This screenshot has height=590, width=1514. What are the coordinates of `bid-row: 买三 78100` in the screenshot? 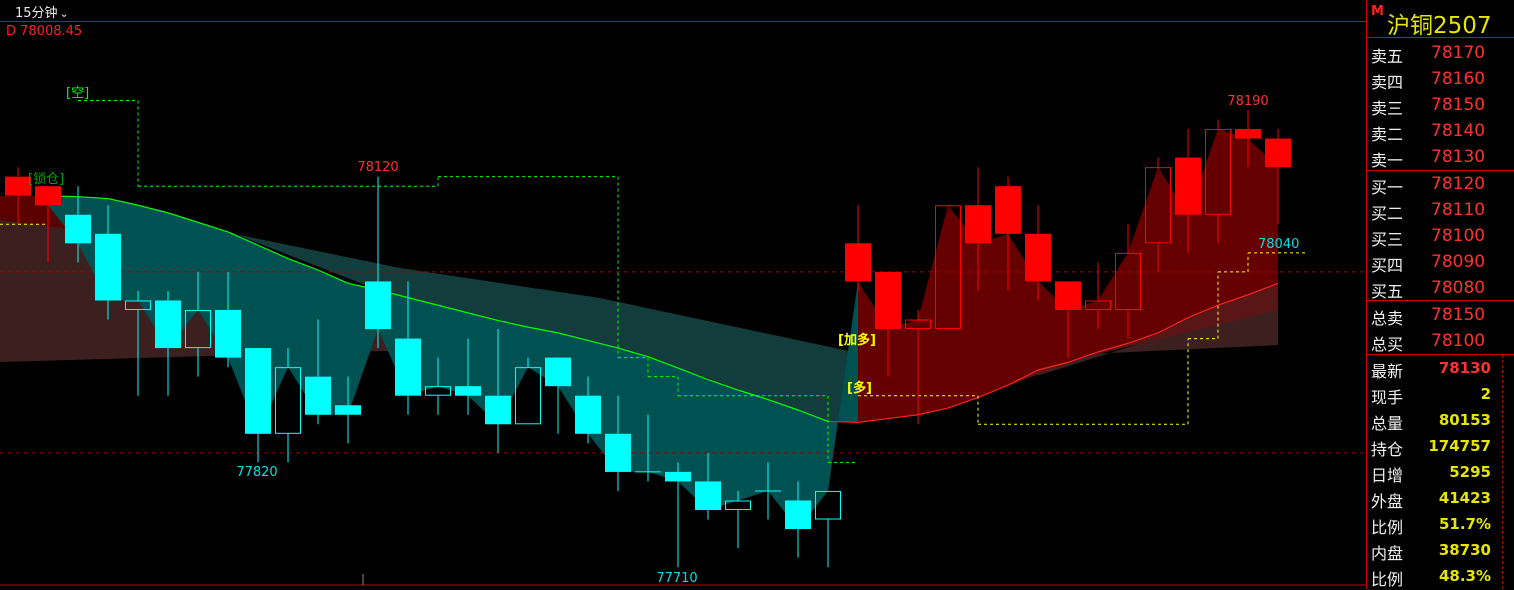 It's located at (1440, 236).